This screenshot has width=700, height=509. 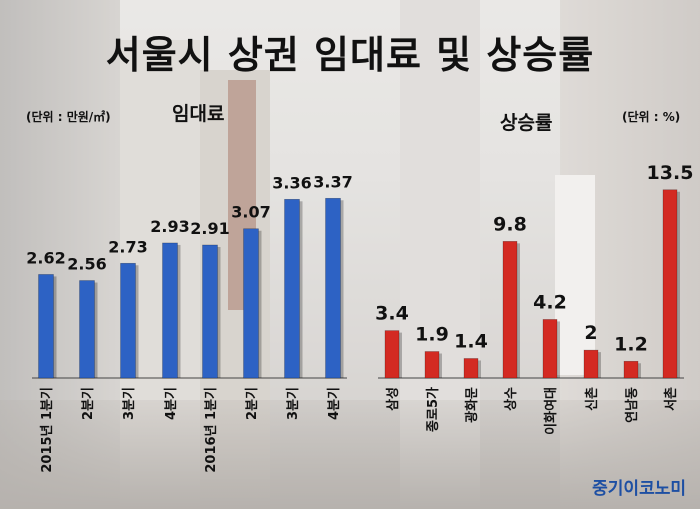 What do you see at coordinates (511, 399) in the screenshot?
I see `rate-category-label: 상수` at bounding box center [511, 399].